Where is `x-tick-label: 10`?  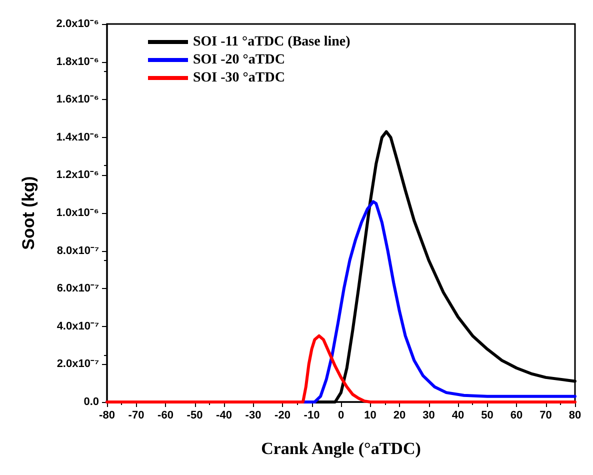
x-tick-label: 10 is located at coordinates (370, 416).